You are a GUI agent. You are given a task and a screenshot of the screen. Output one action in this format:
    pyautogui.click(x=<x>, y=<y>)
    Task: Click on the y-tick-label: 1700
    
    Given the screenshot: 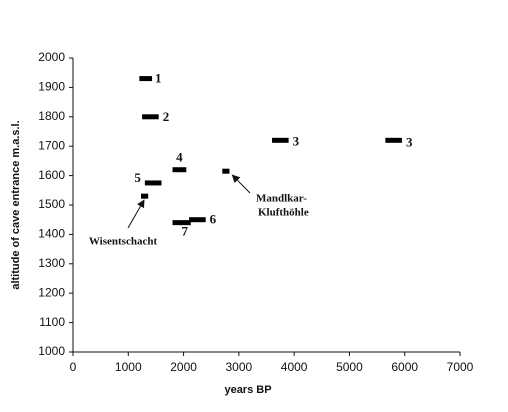 What is the action you would take?
    pyautogui.click(x=51, y=145)
    